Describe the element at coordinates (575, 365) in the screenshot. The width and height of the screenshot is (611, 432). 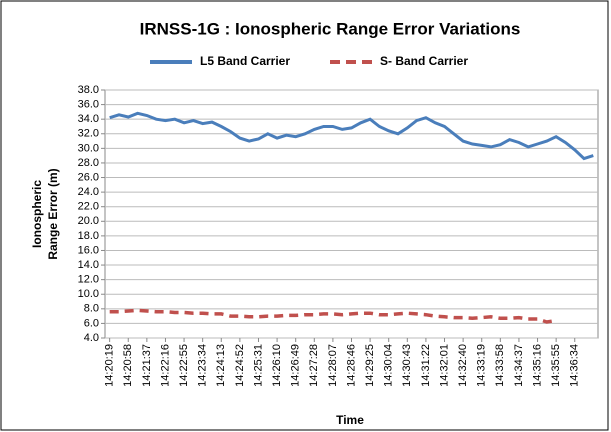
I see `x-tick-label: 14:36:34` at that location.